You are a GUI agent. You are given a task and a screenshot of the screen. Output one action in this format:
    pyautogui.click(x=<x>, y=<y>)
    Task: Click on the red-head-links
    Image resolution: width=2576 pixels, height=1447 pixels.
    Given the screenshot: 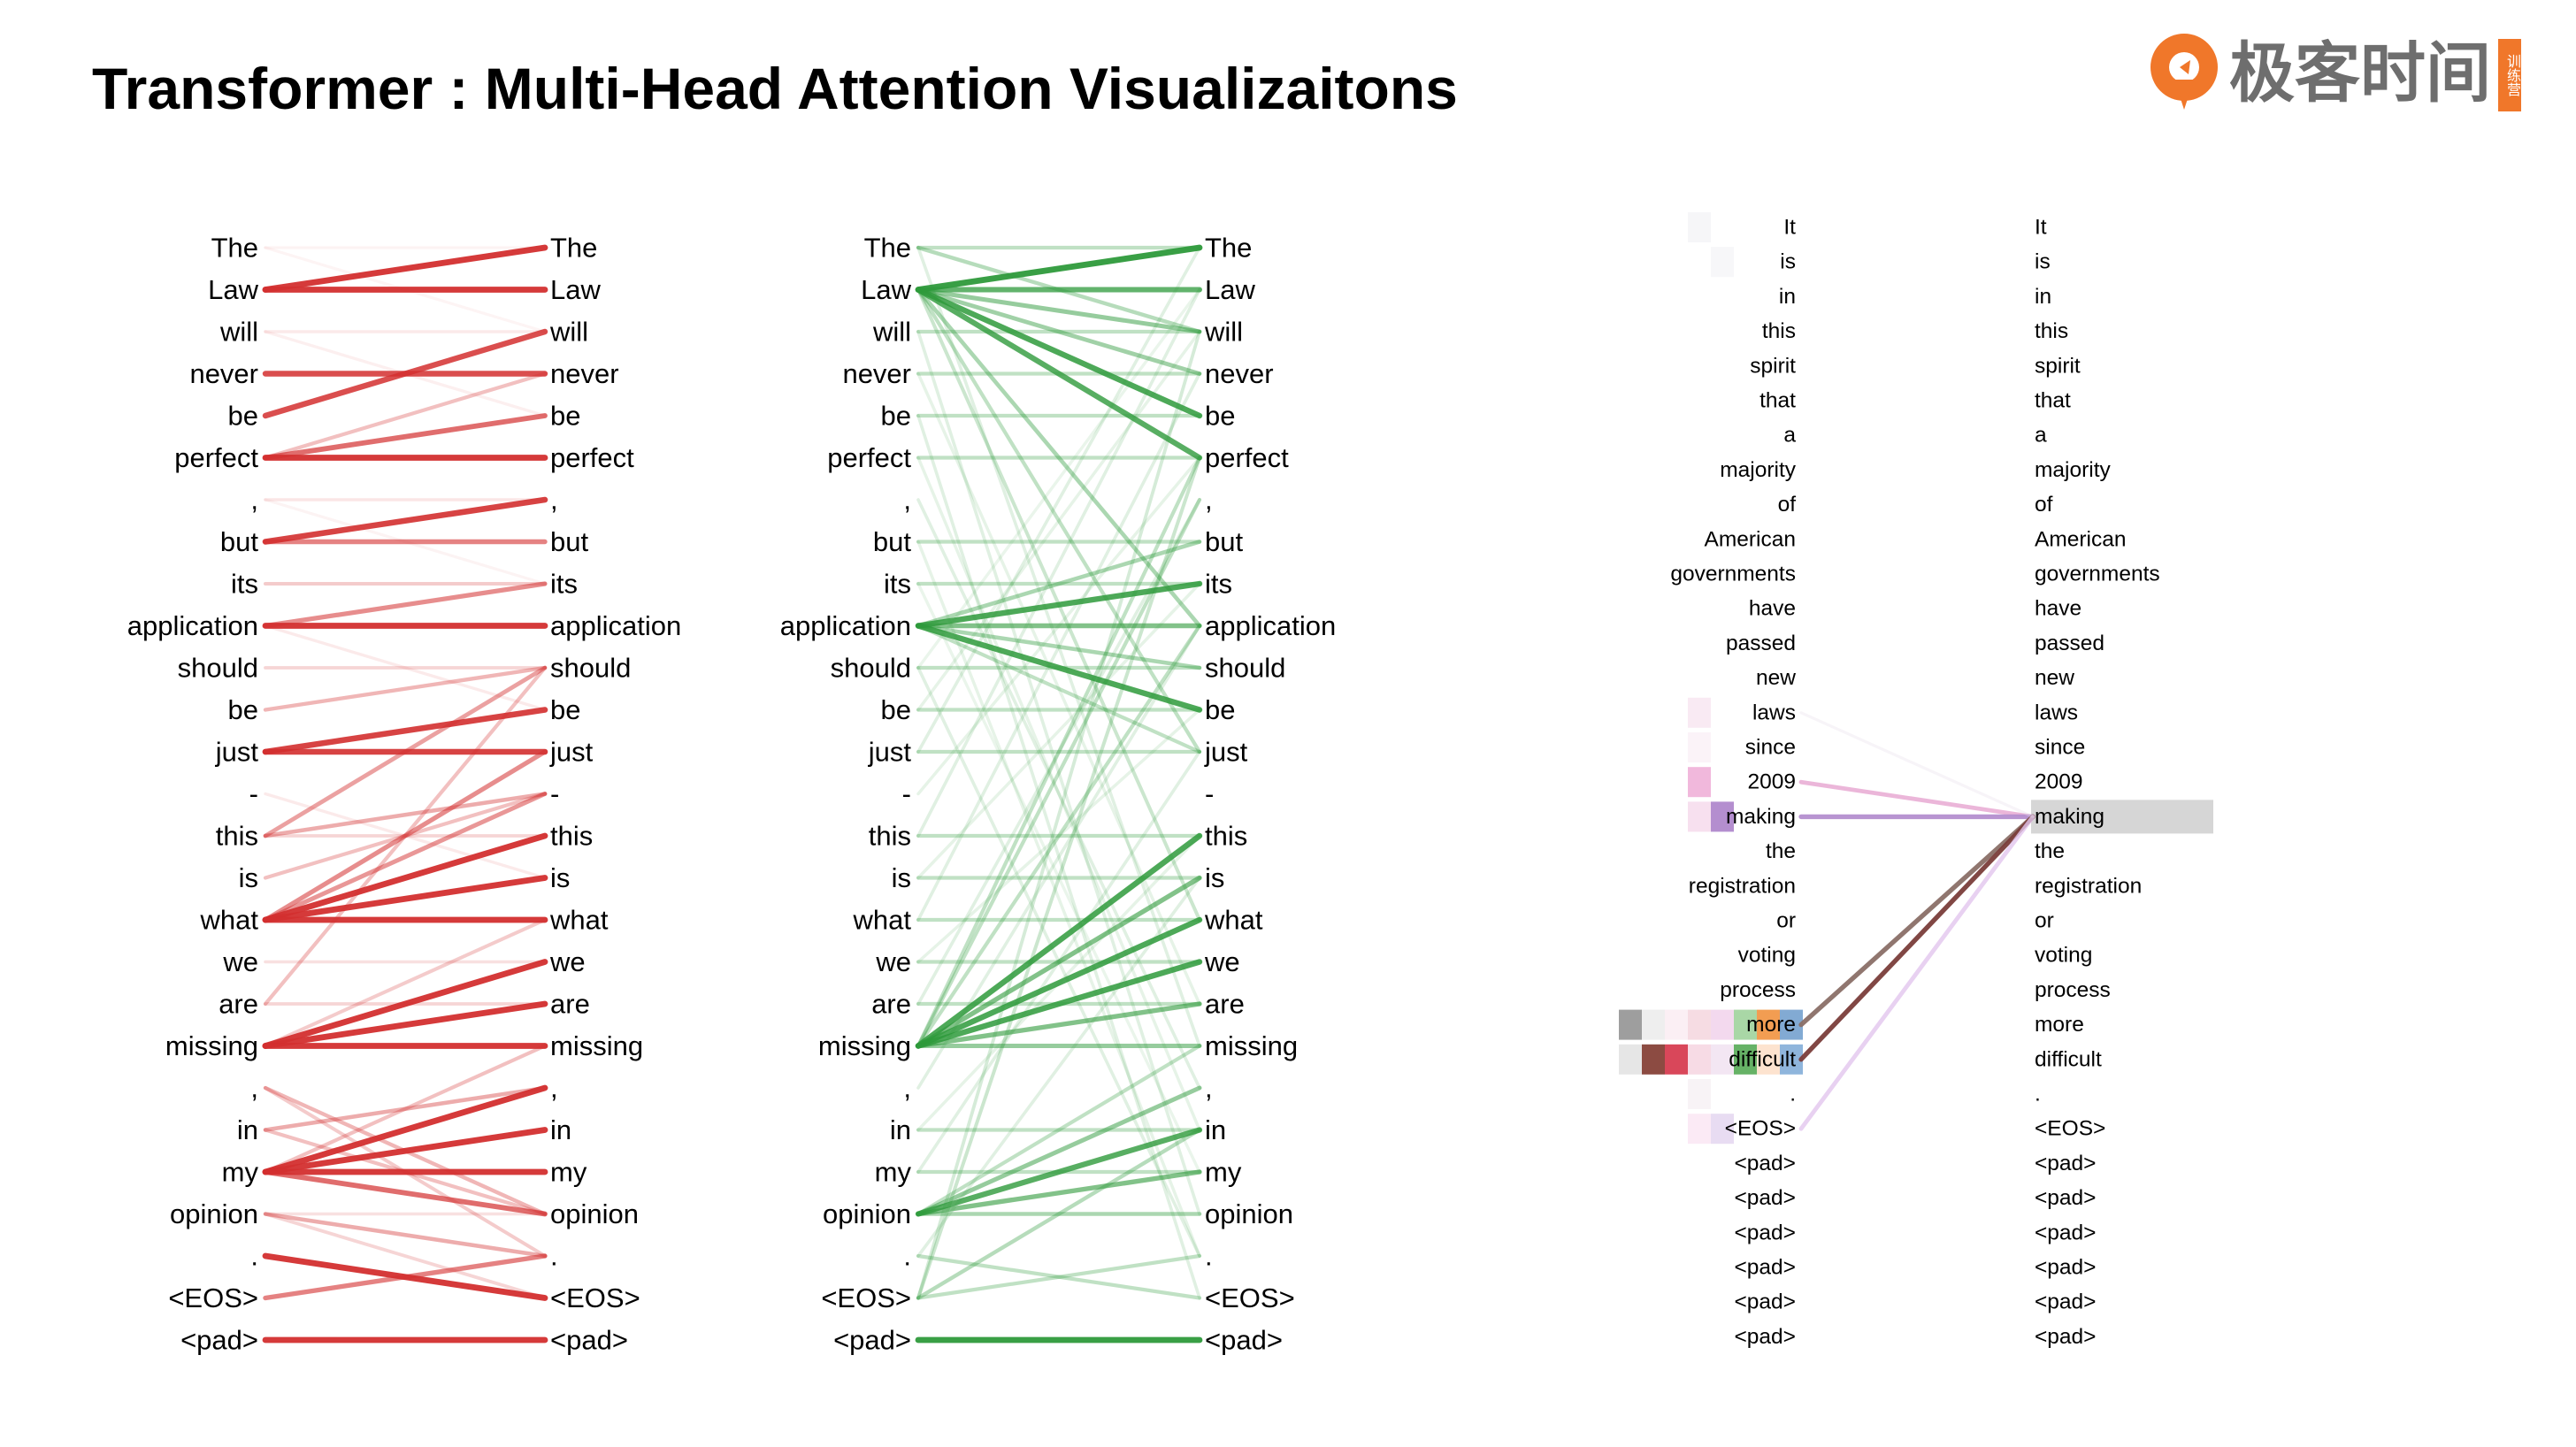 What is the action you would take?
    pyautogui.click(x=405, y=794)
    